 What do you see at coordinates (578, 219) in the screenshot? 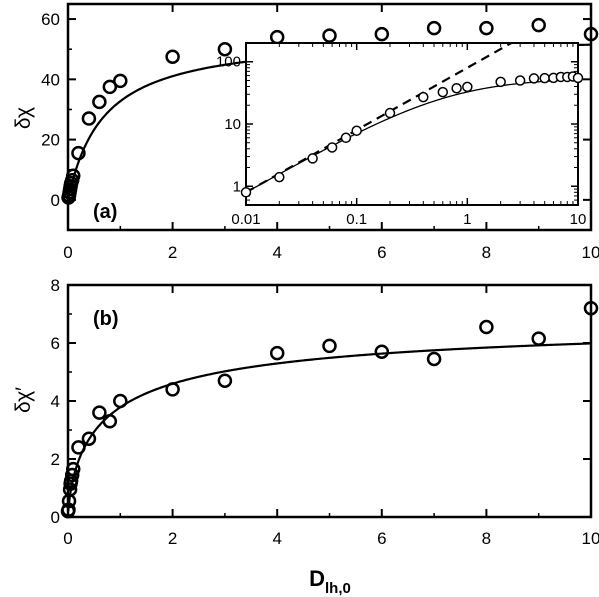
I see `inset-xtick-label: 10` at bounding box center [578, 219].